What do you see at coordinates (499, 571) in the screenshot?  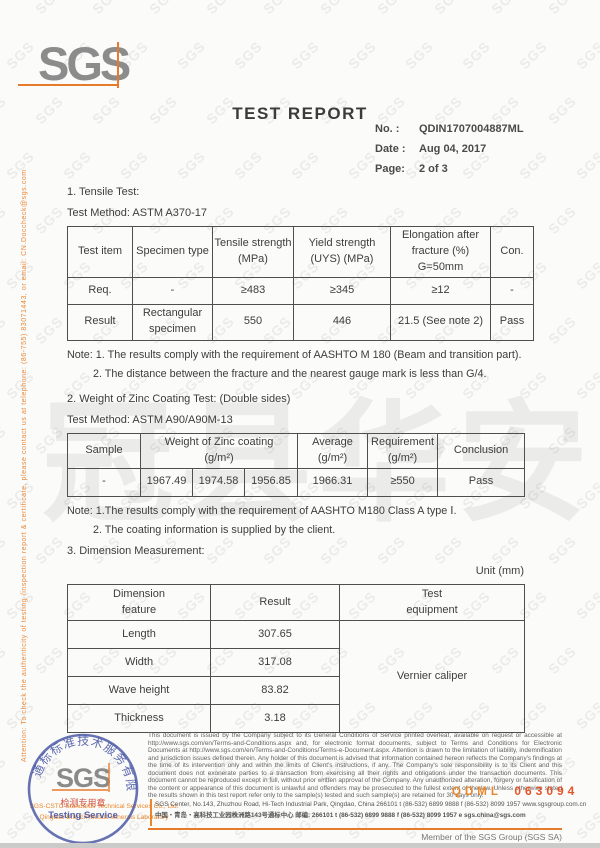 I see `dimension-unit: Unit (mm)` at bounding box center [499, 571].